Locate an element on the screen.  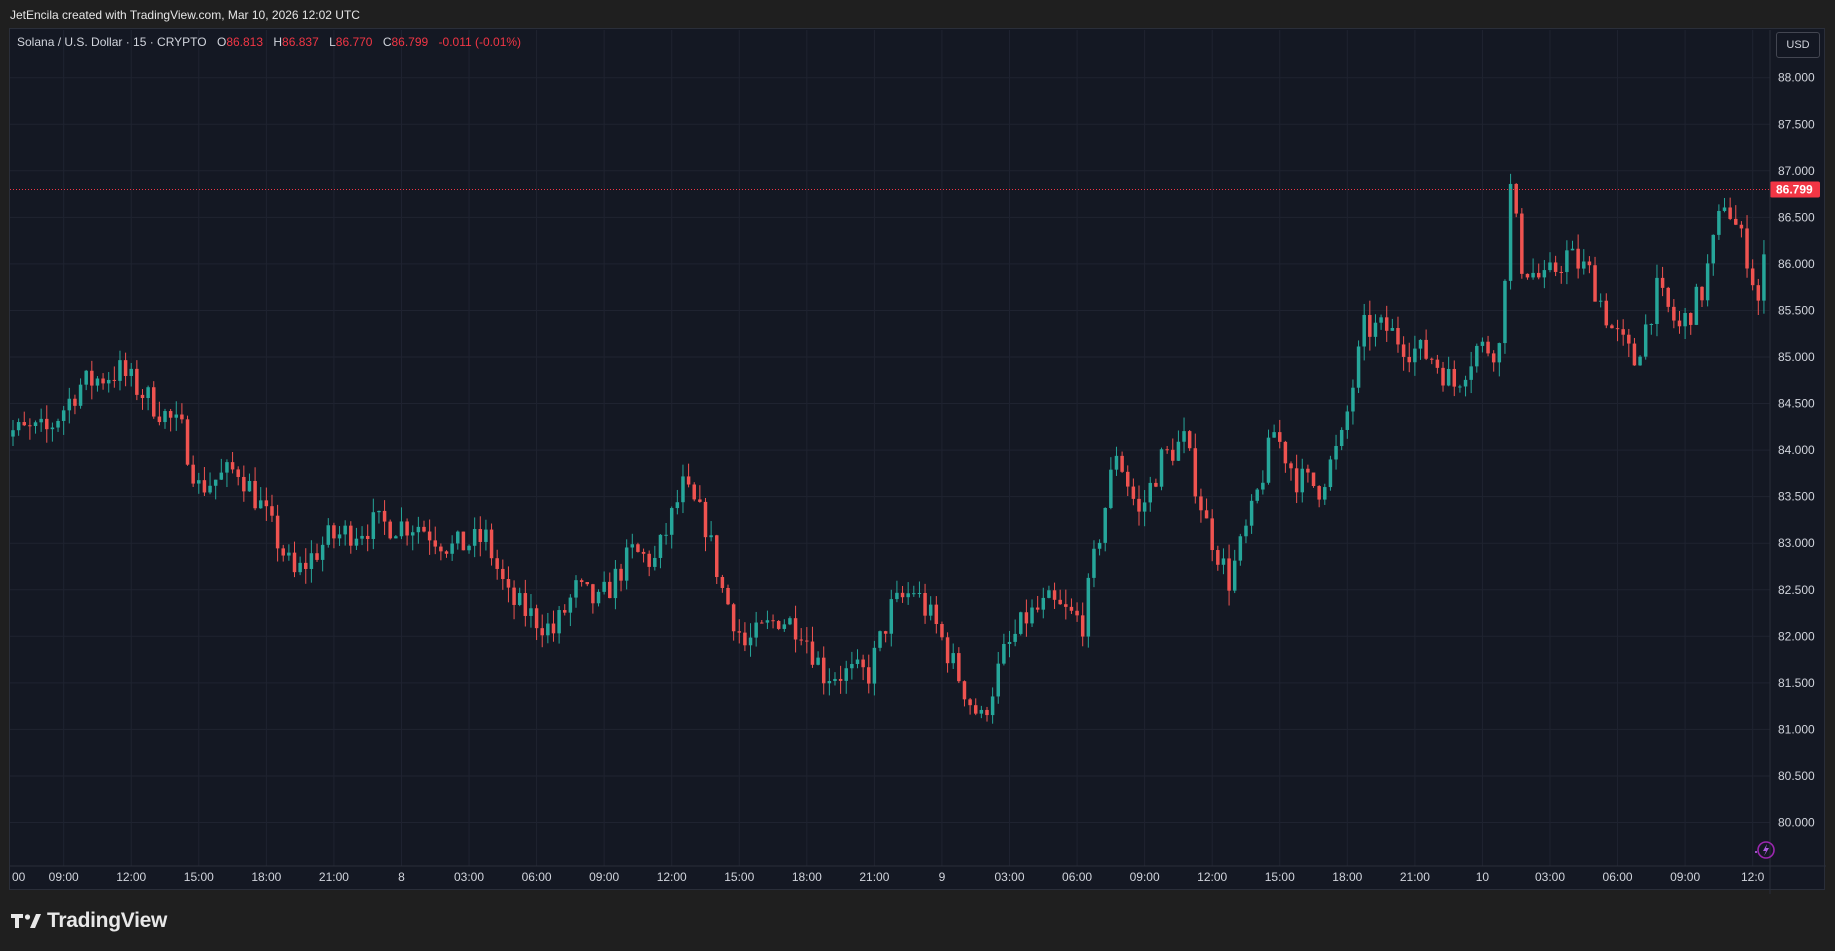
x-tick-label: 12:0 is located at coordinates (1753, 877).